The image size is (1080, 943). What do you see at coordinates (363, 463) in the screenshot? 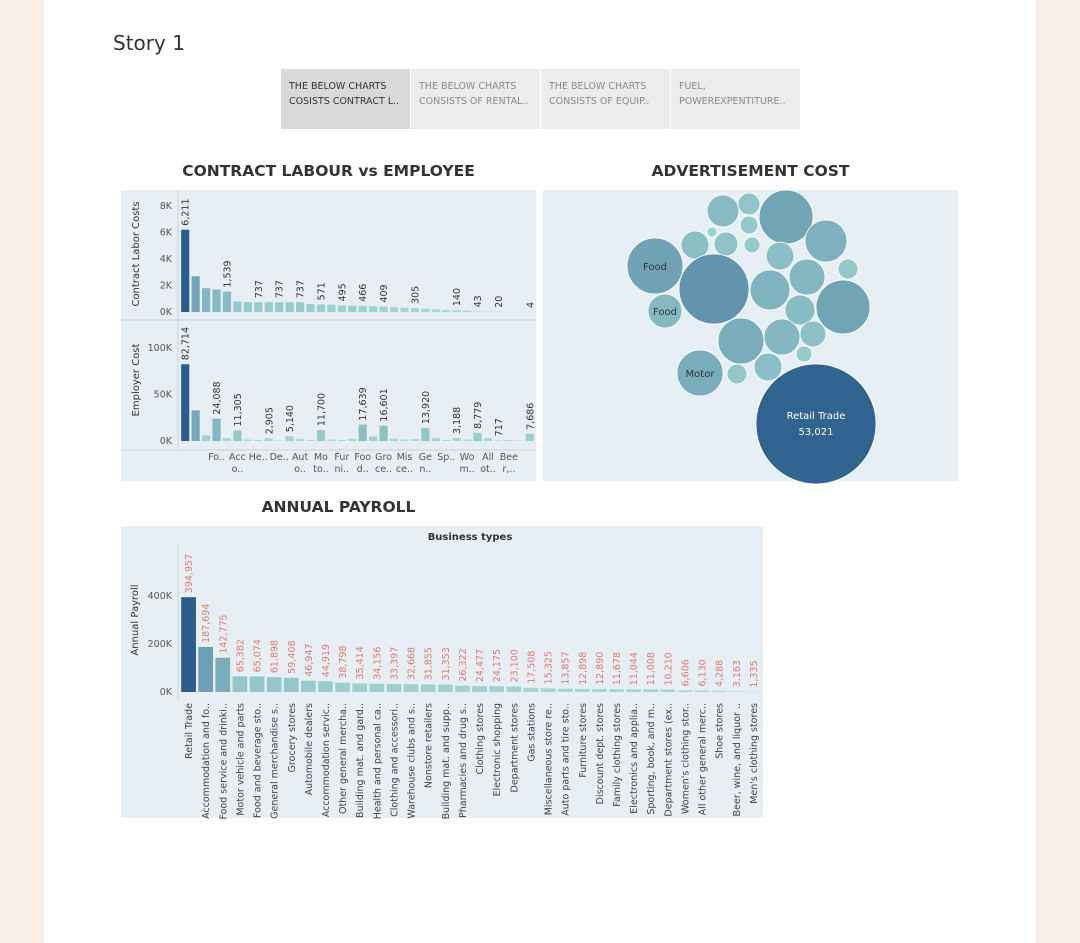
I see `x-tick-label: Foo d..` at bounding box center [363, 463].